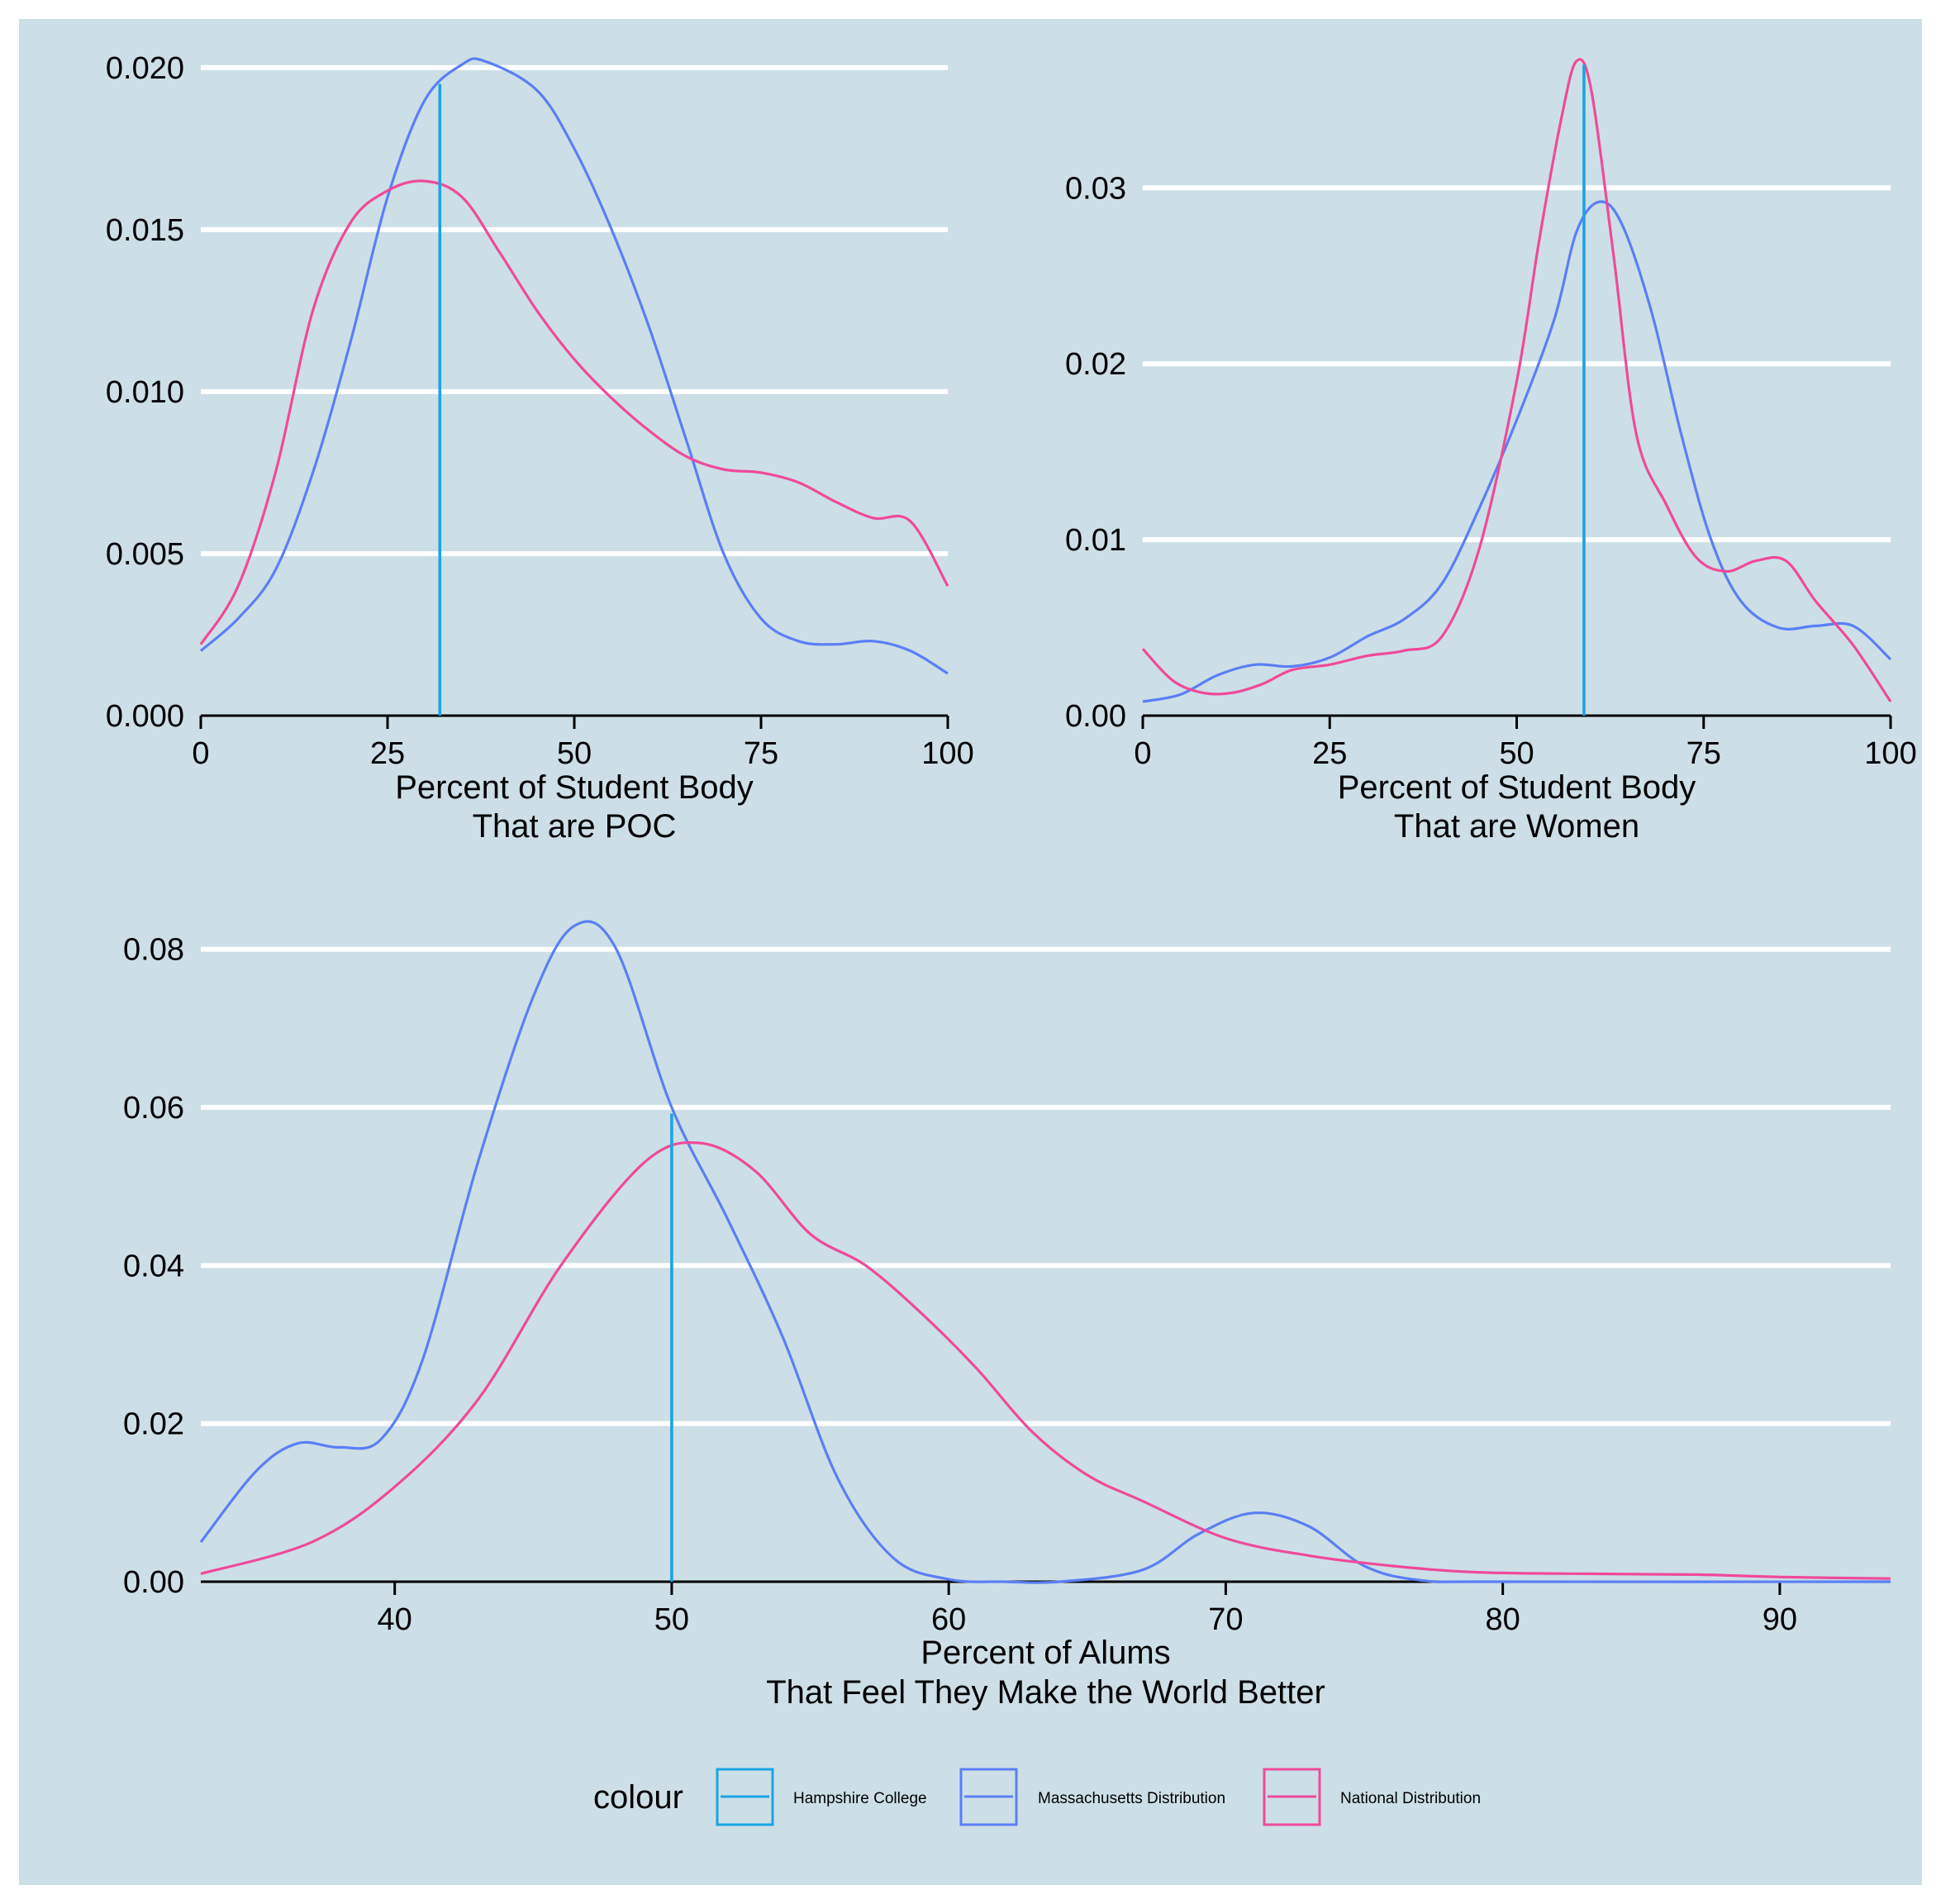  What do you see at coordinates (1226, 1619) in the screenshot?
I see `x-tick-label: 70` at bounding box center [1226, 1619].